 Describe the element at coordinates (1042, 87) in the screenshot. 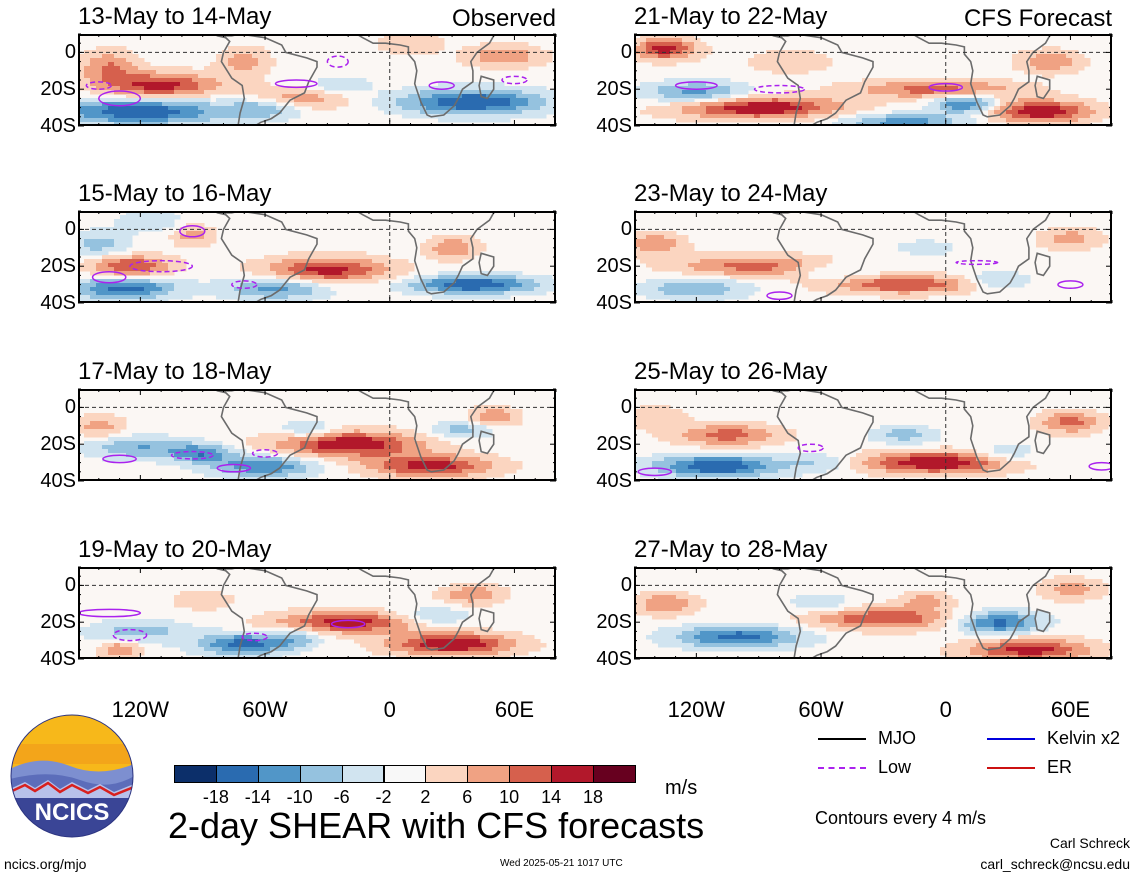

I see `coastline` at that location.